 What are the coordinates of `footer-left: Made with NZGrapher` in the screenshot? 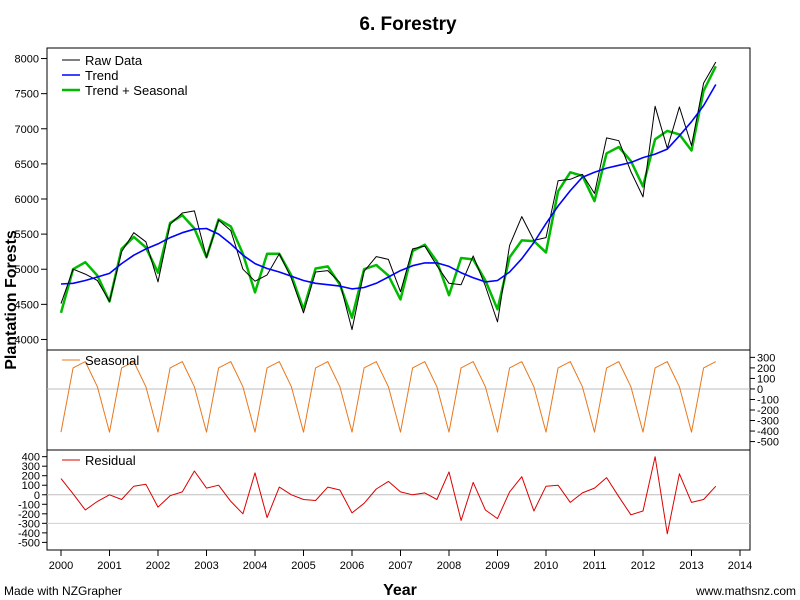 It's located at (63, 591).